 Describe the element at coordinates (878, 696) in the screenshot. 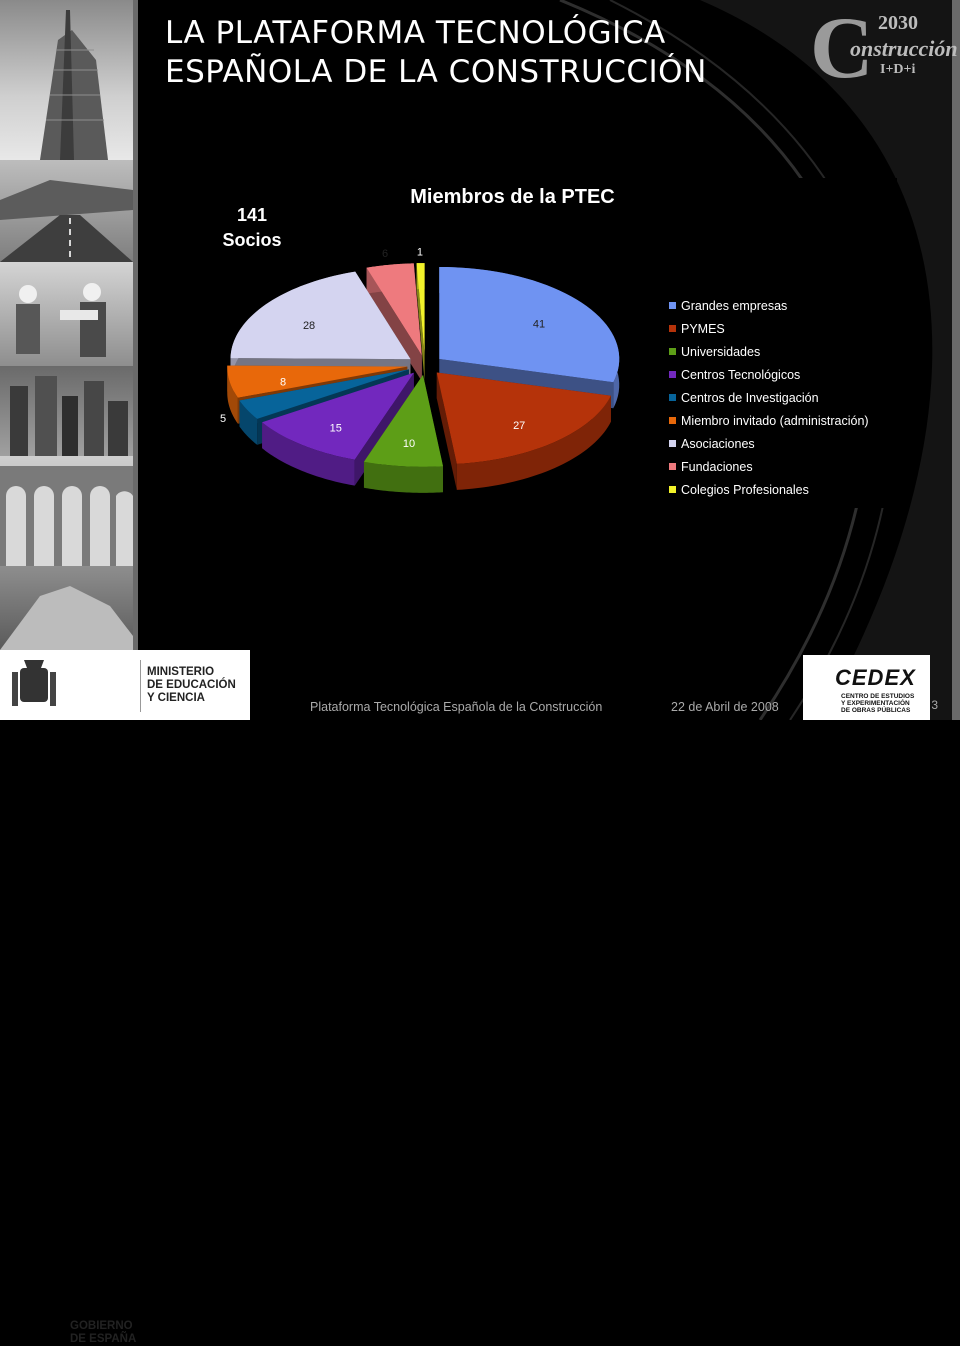

I see `cedex-sub-1: CENTRO DE ESTUDIOS` at that location.